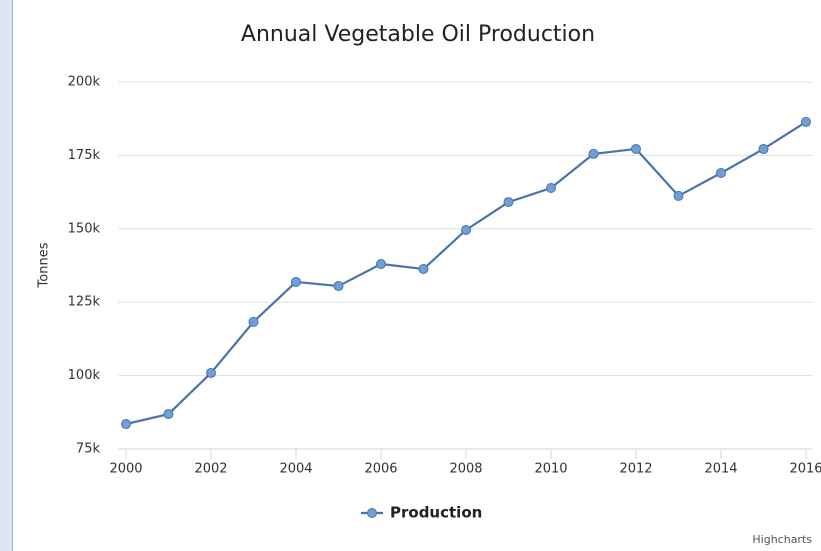 This screenshot has width=821, height=551. I want to click on x-tick-label: 2000, so click(125, 469).